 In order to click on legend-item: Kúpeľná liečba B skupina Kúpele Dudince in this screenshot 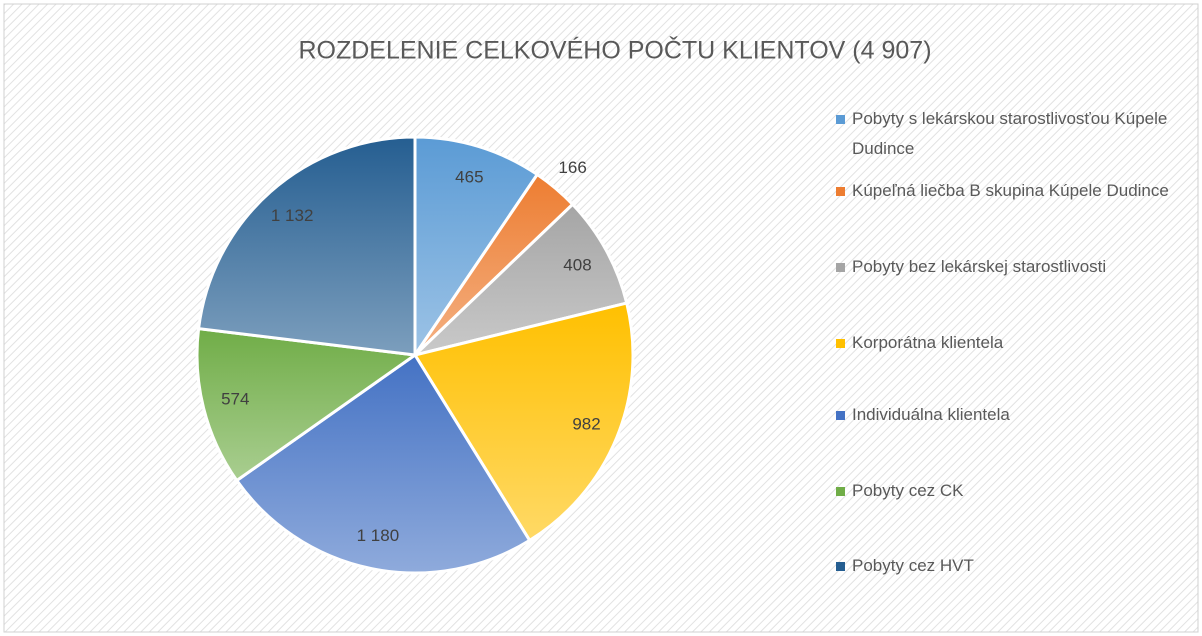, I will do `click(1016, 191)`.